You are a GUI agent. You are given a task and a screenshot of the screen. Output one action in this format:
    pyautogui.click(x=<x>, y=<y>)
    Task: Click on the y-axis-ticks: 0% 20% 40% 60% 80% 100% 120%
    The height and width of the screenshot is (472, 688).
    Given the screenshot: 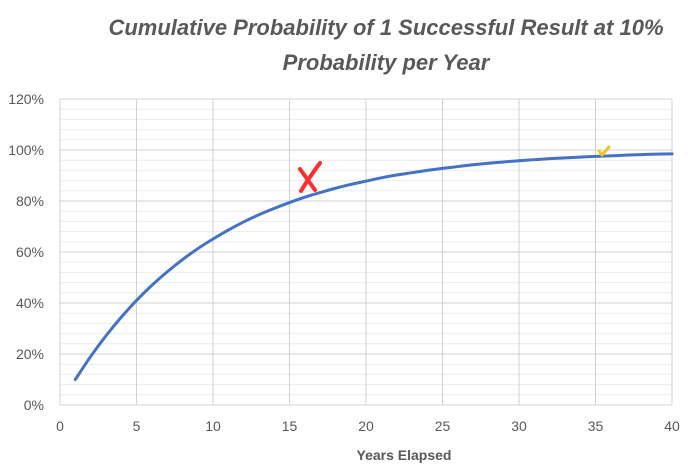 What is the action you would take?
    pyautogui.click(x=26, y=252)
    